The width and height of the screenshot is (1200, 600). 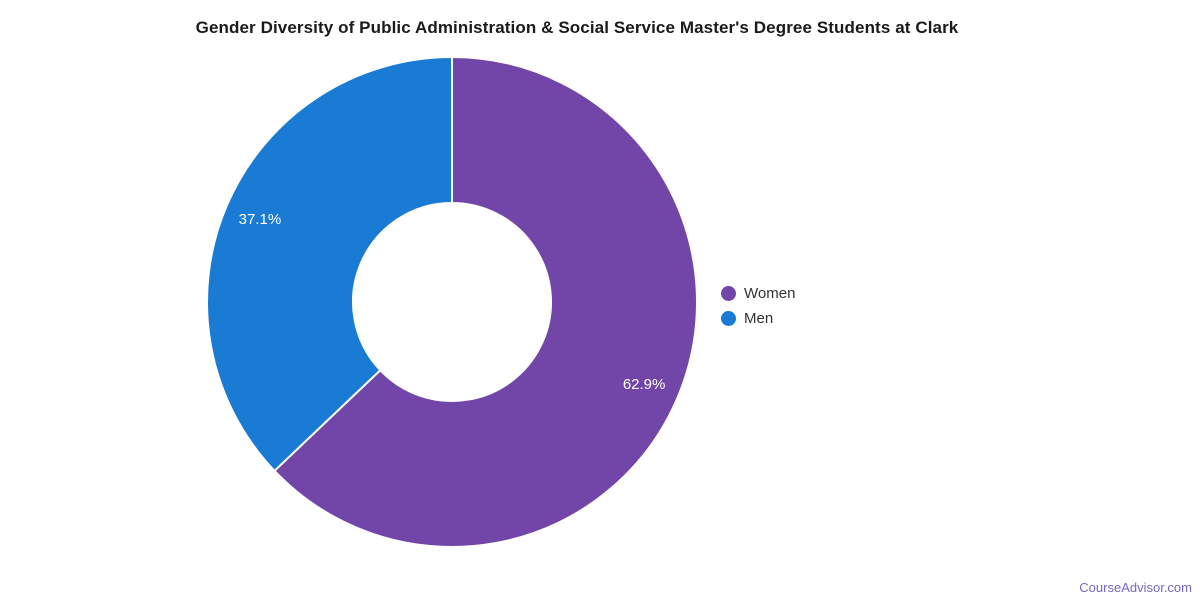 I want to click on legend-marker-women-icon, so click(x=728, y=293).